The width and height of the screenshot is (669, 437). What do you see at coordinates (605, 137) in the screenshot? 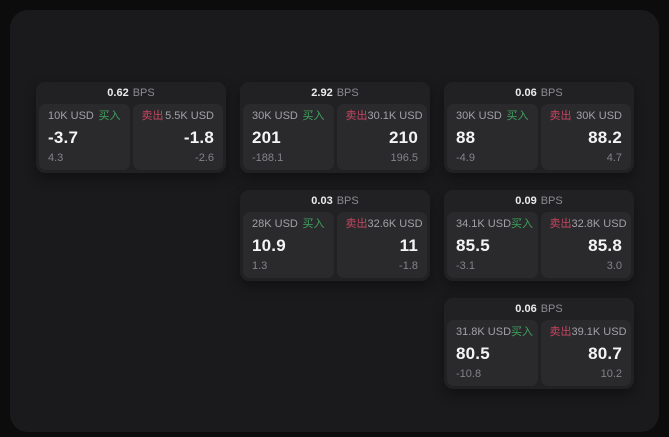
I see `sell-price: 88.2` at bounding box center [605, 137].